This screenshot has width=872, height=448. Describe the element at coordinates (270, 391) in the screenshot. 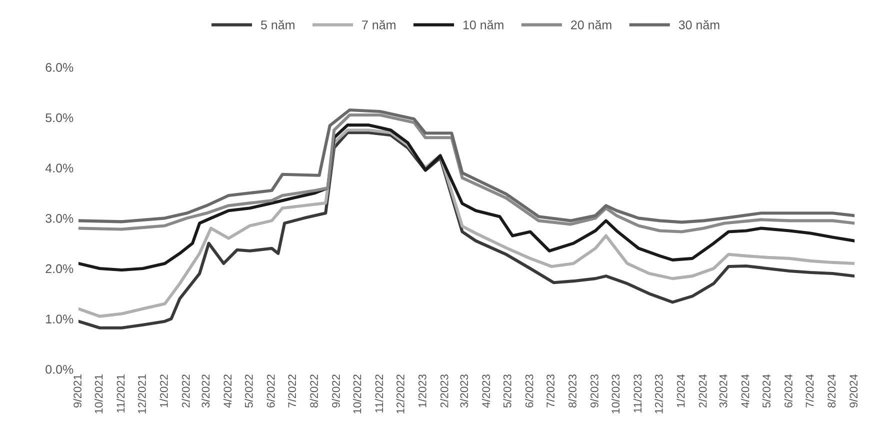

I see `x-tick-label: 6/2022` at that location.